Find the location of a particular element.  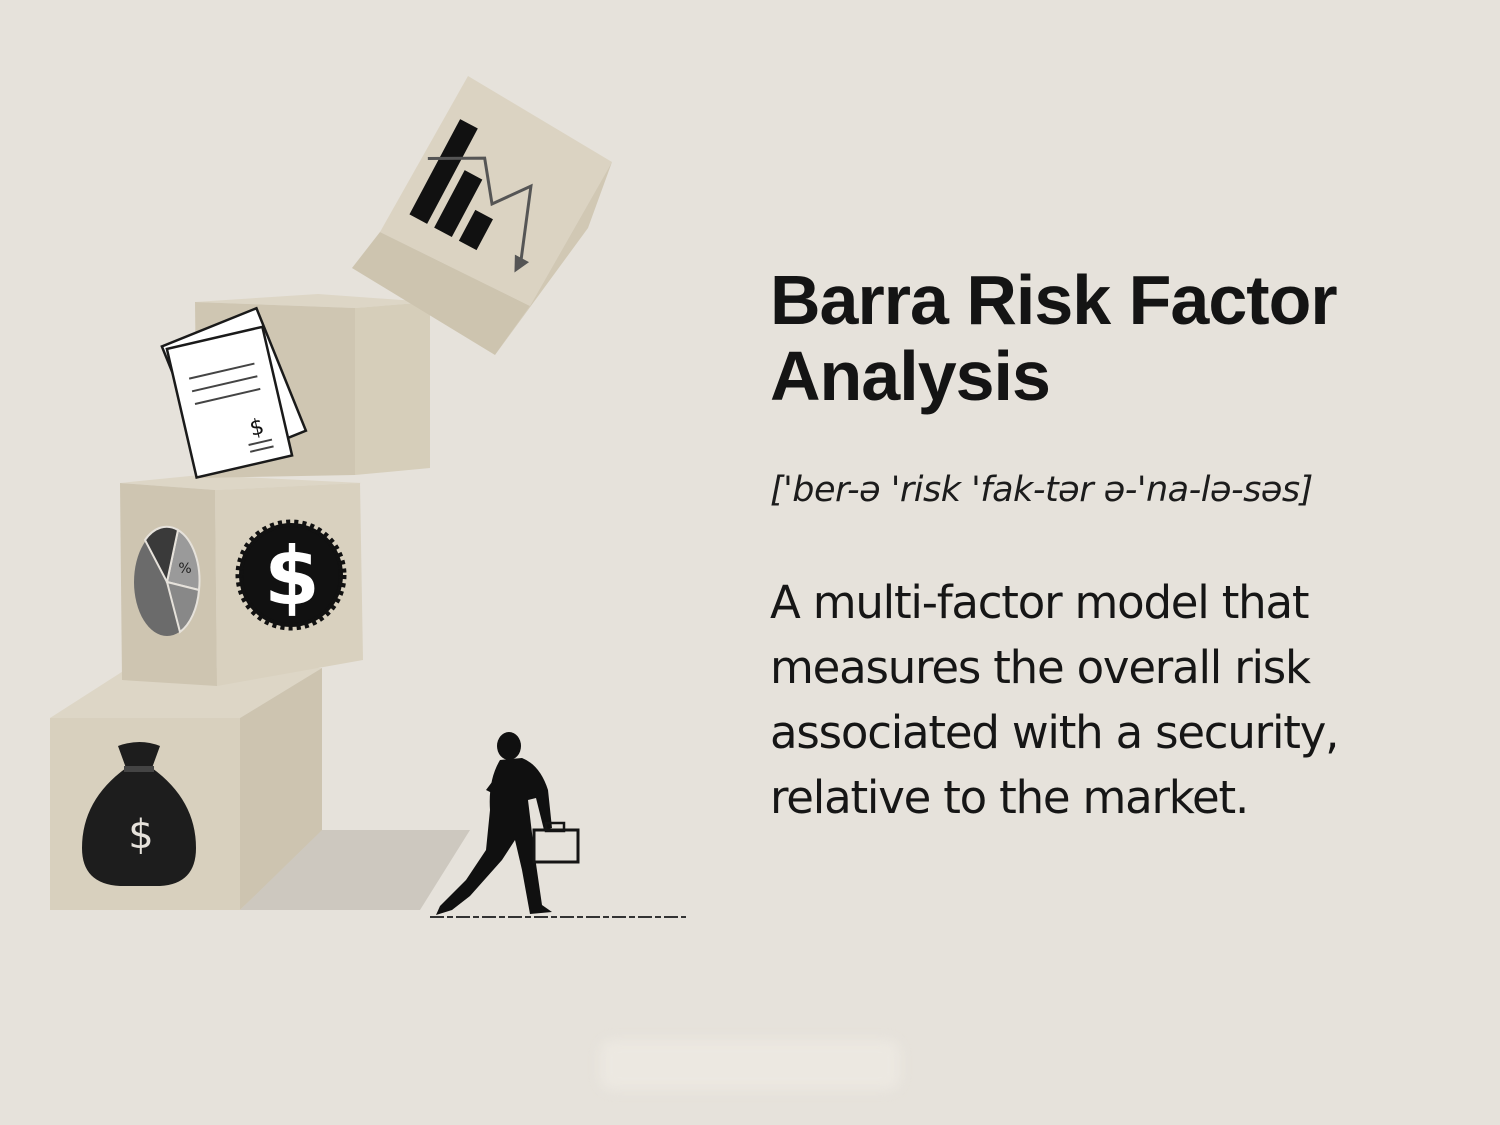

top-box is located at coordinates (482, 215).